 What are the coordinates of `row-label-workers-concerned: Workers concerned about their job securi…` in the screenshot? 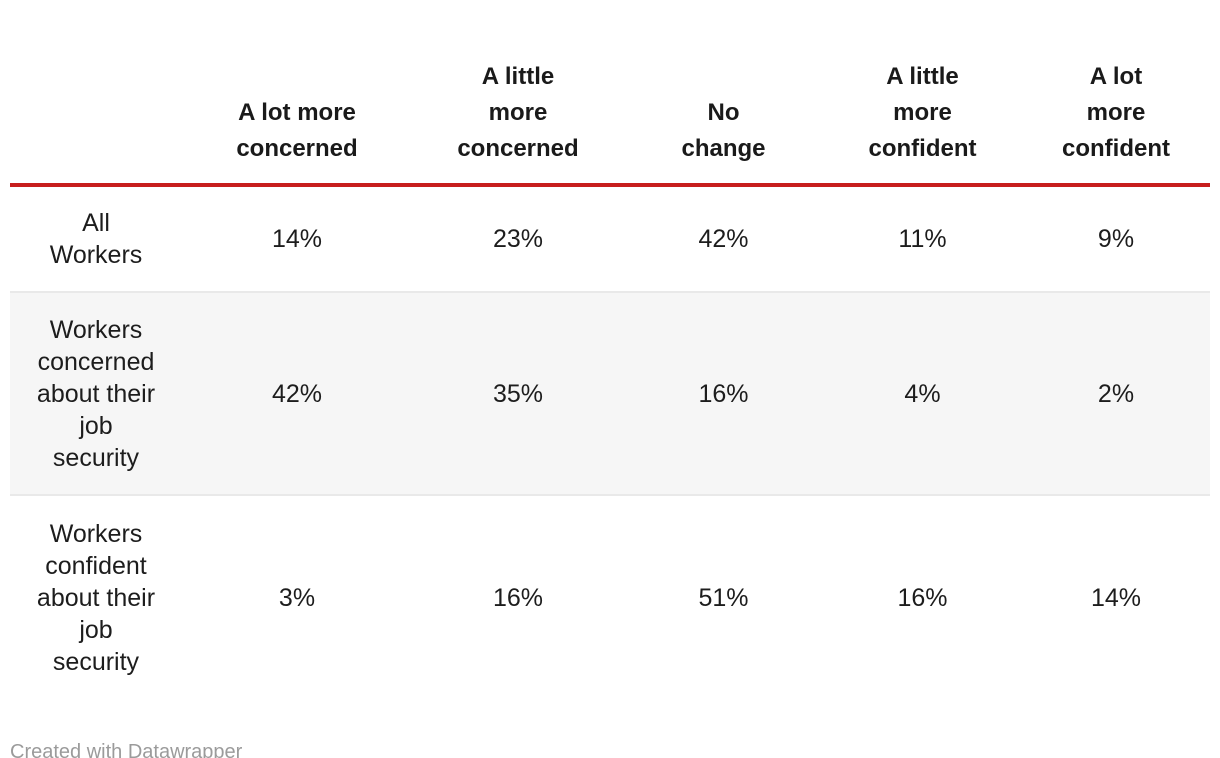 It's located at (96, 393).